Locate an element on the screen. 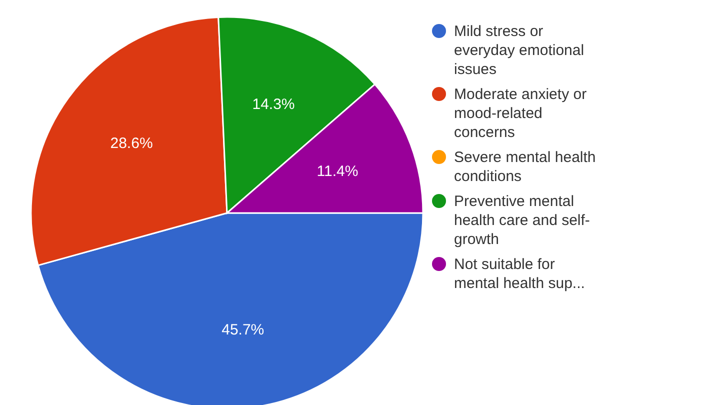 Image resolution: width=718 pixels, height=405 pixels. data-label: 11.4% is located at coordinates (337, 171).